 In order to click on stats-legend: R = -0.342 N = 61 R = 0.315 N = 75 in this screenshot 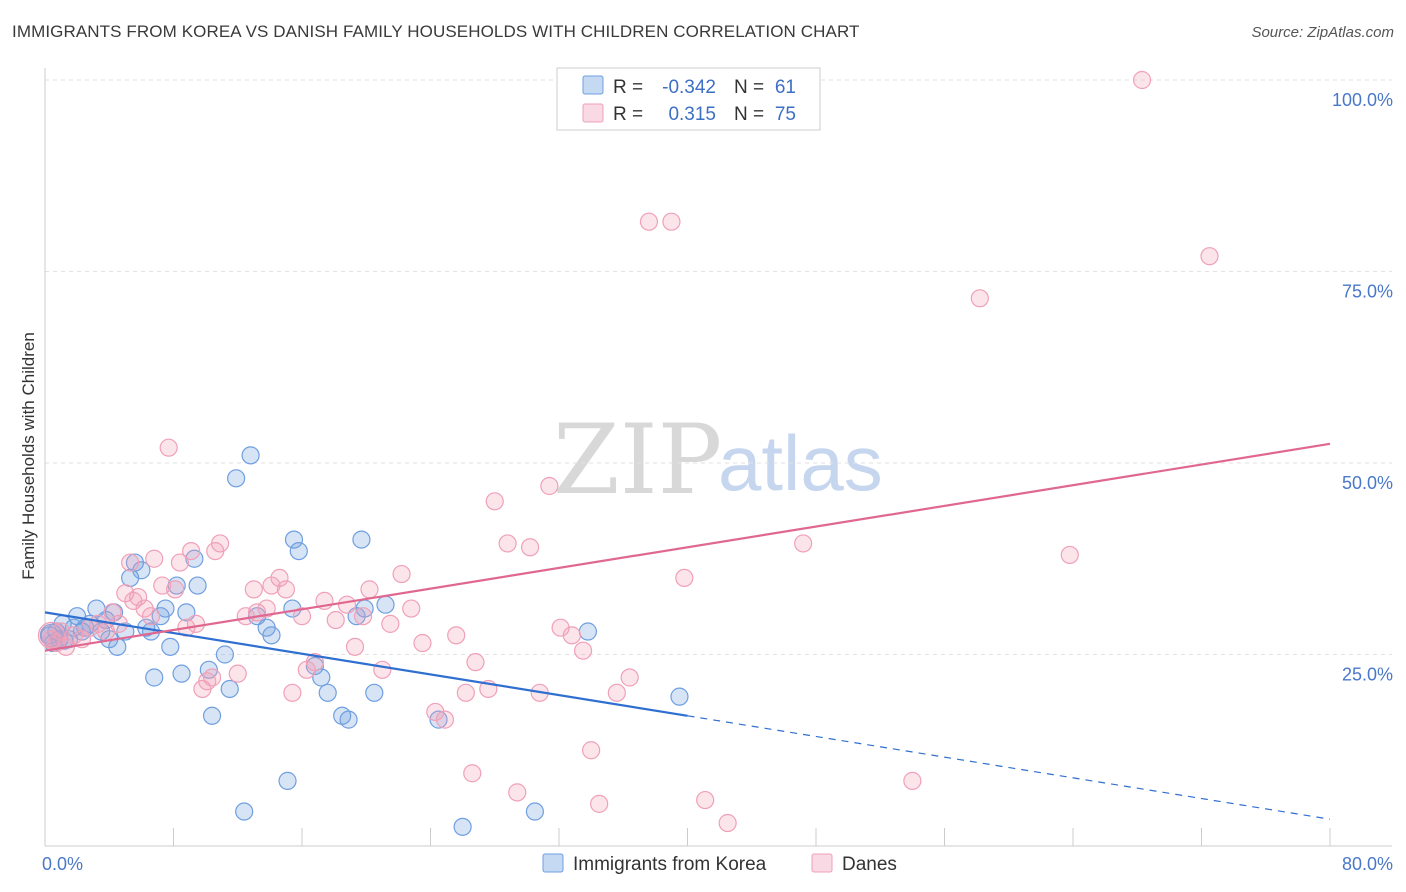, I will do `click(688, 99)`.